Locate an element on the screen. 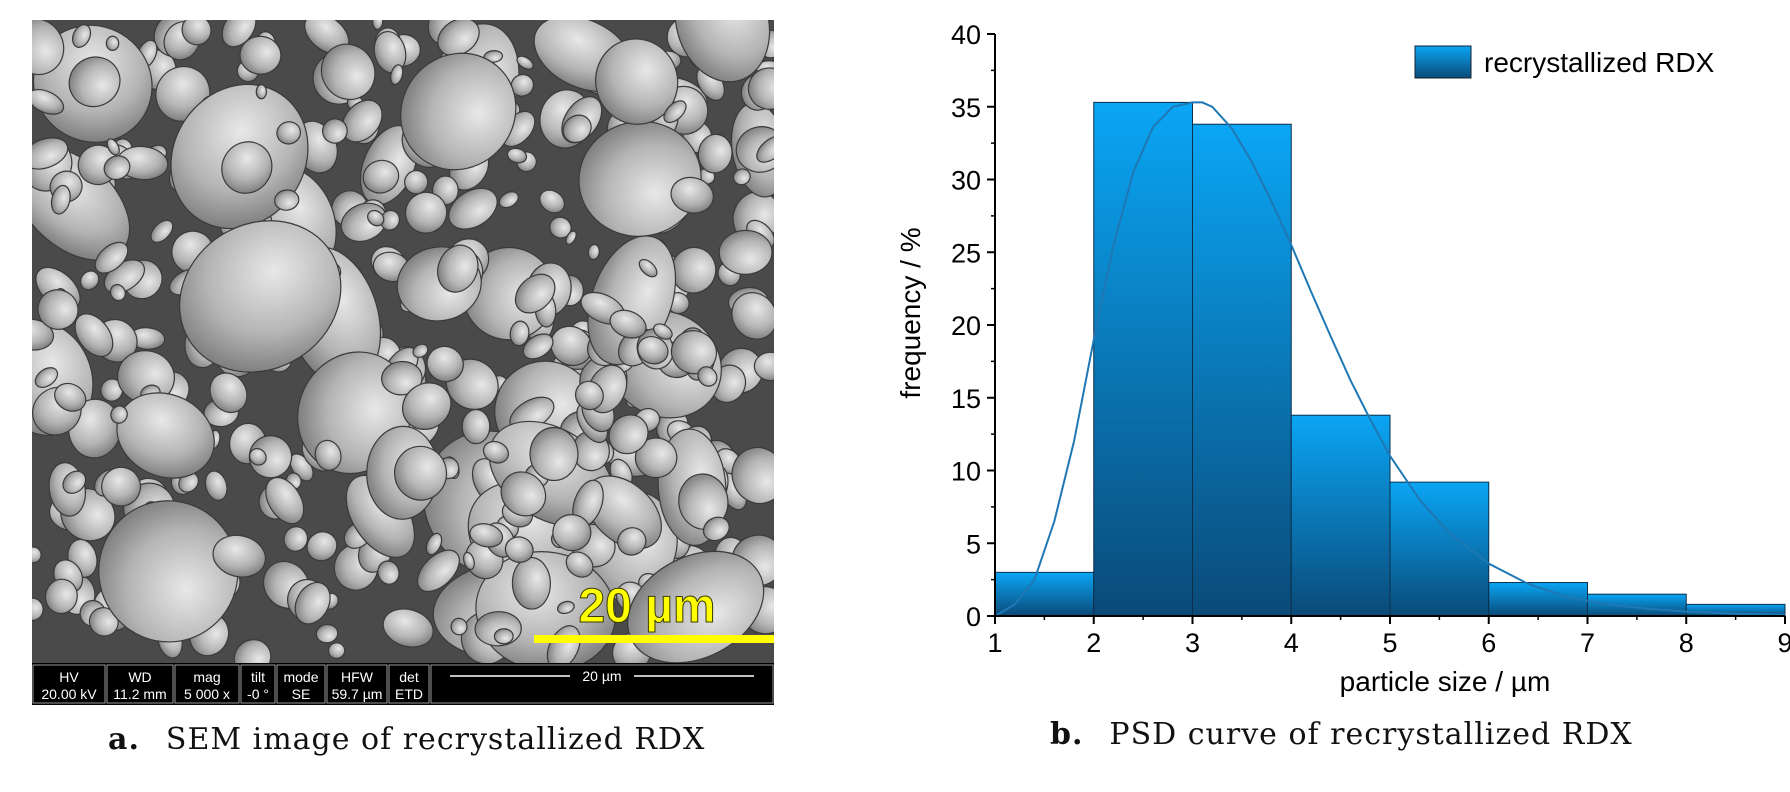 The width and height of the screenshot is (1790, 792). databar-header: mode is located at coordinates (300, 677).